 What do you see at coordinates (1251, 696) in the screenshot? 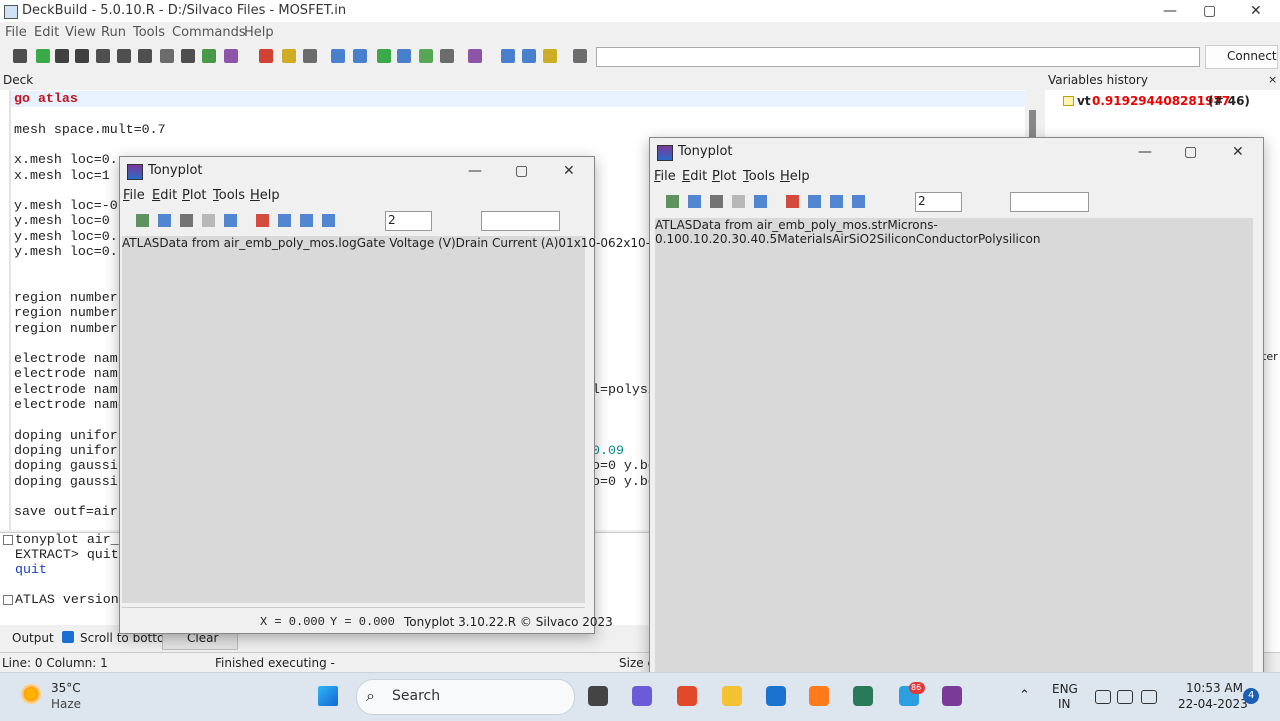
I see `notification-badge` at bounding box center [1251, 696].